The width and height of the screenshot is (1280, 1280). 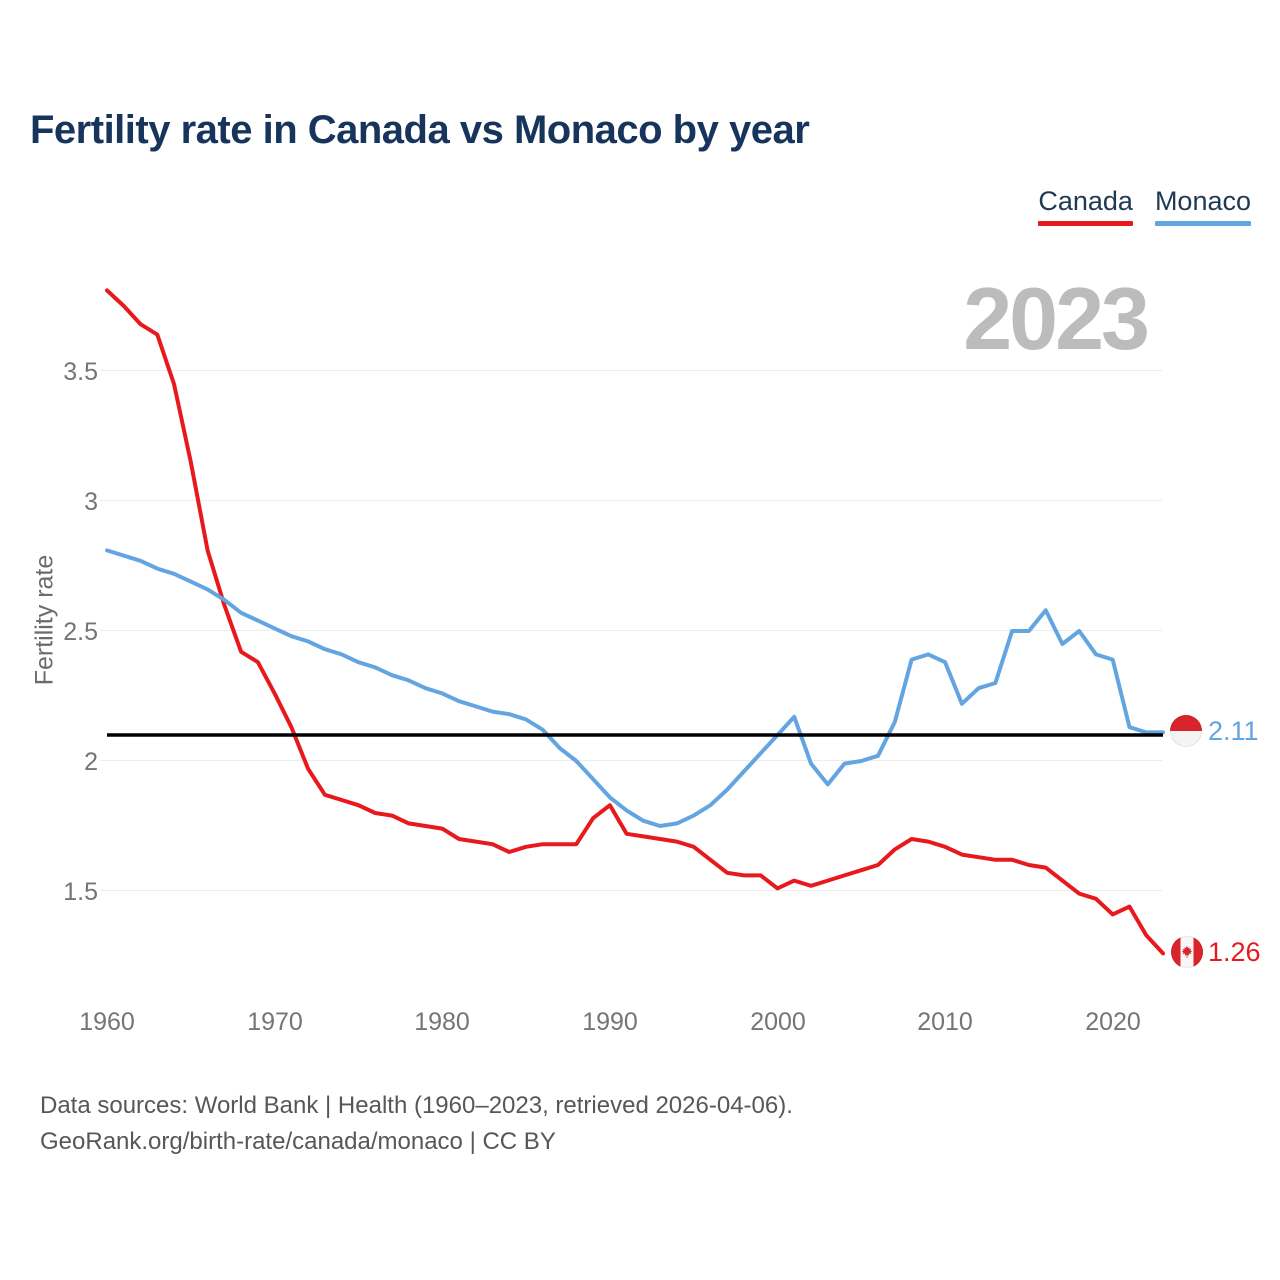 What do you see at coordinates (1144, 206) in the screenshot?
I see `legend: Canada Monaco` at bounding box center [1144, 206].